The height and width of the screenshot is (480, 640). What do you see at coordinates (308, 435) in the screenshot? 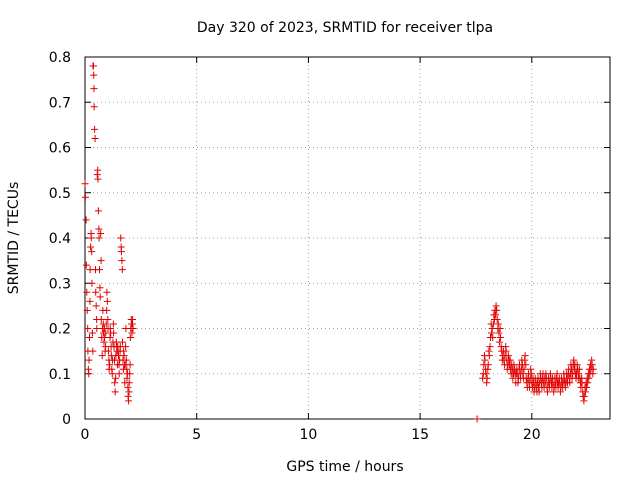
I see `x-tick-label: 10` at bounding box center [308, 435].